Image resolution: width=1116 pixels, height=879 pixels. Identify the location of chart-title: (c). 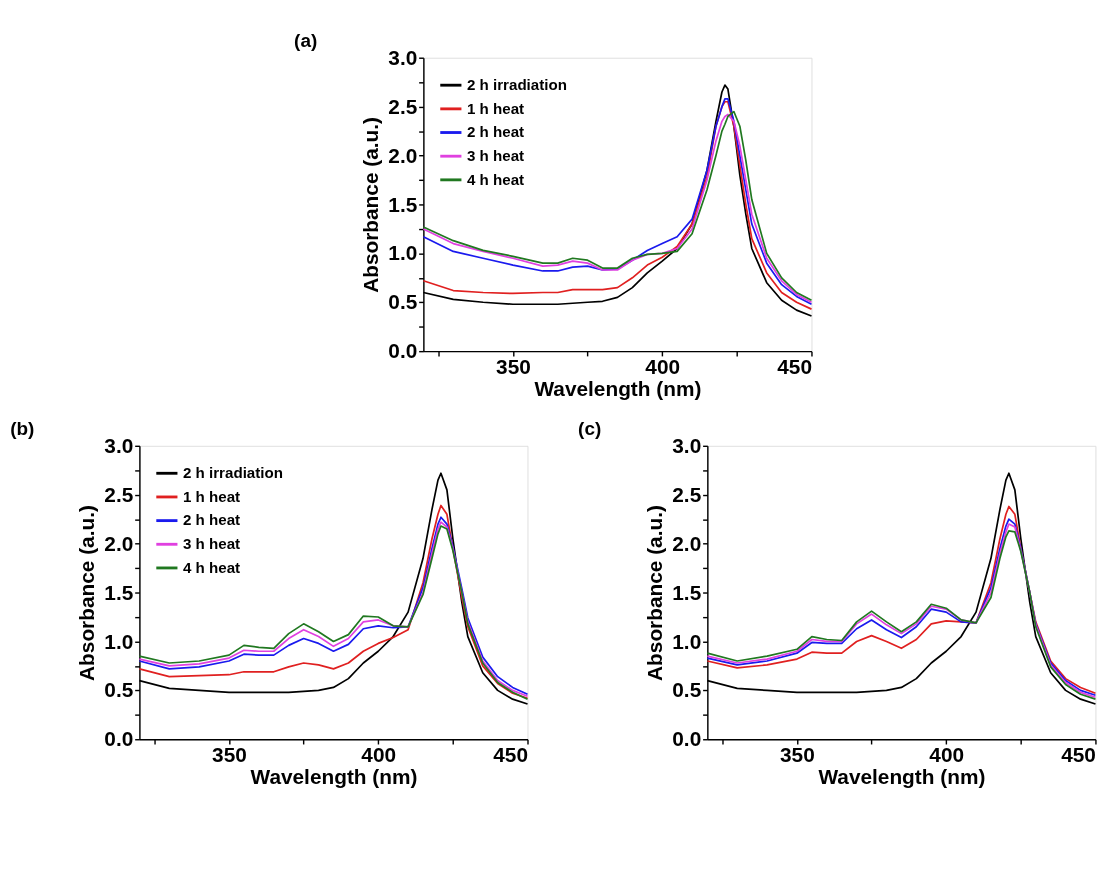
(590, 429).